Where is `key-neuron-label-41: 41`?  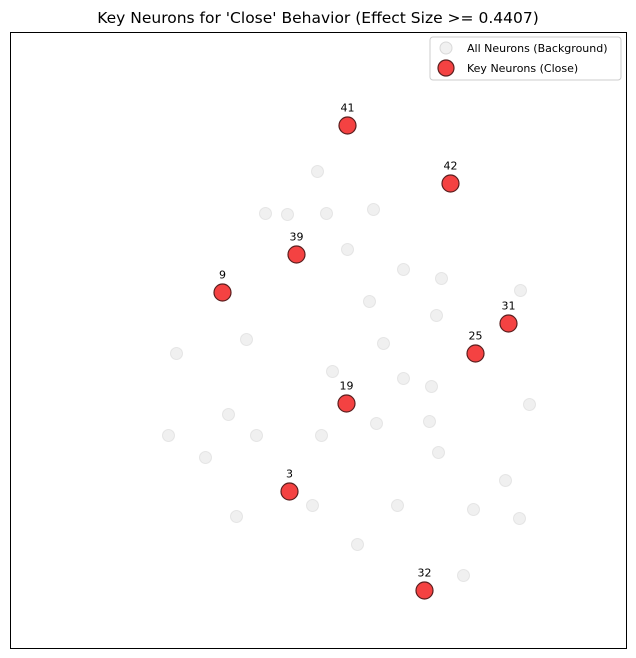 key-neuron-label-41: 41 is located at coordinates (348, 108).